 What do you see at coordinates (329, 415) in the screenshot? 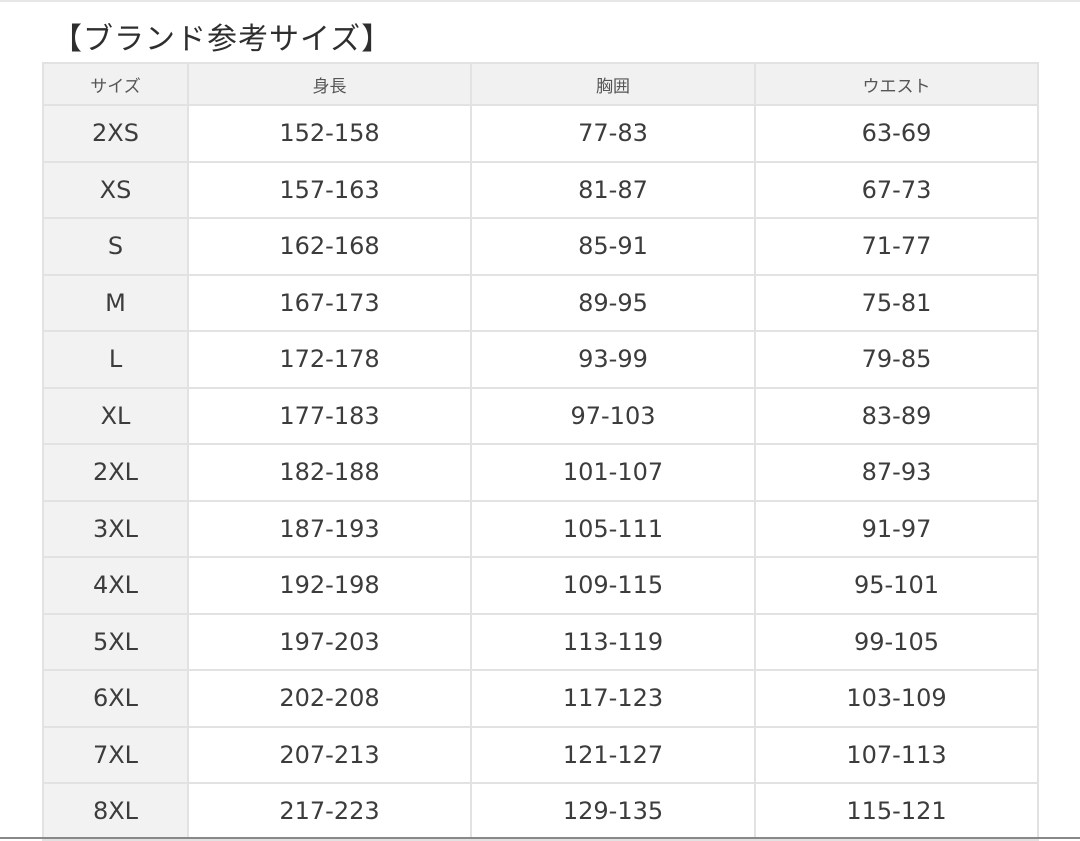
I see `cell-height: 177-183` at bounding box center [329, 415].